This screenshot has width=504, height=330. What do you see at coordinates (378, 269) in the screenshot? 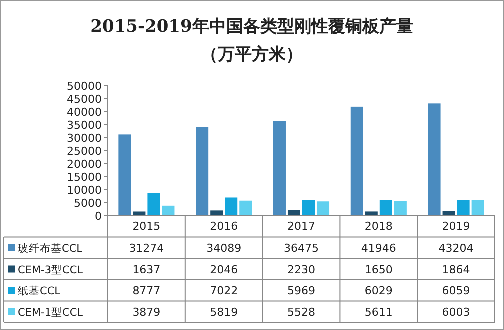
I see `data-label: 1650` at bounding box center [378, 269].